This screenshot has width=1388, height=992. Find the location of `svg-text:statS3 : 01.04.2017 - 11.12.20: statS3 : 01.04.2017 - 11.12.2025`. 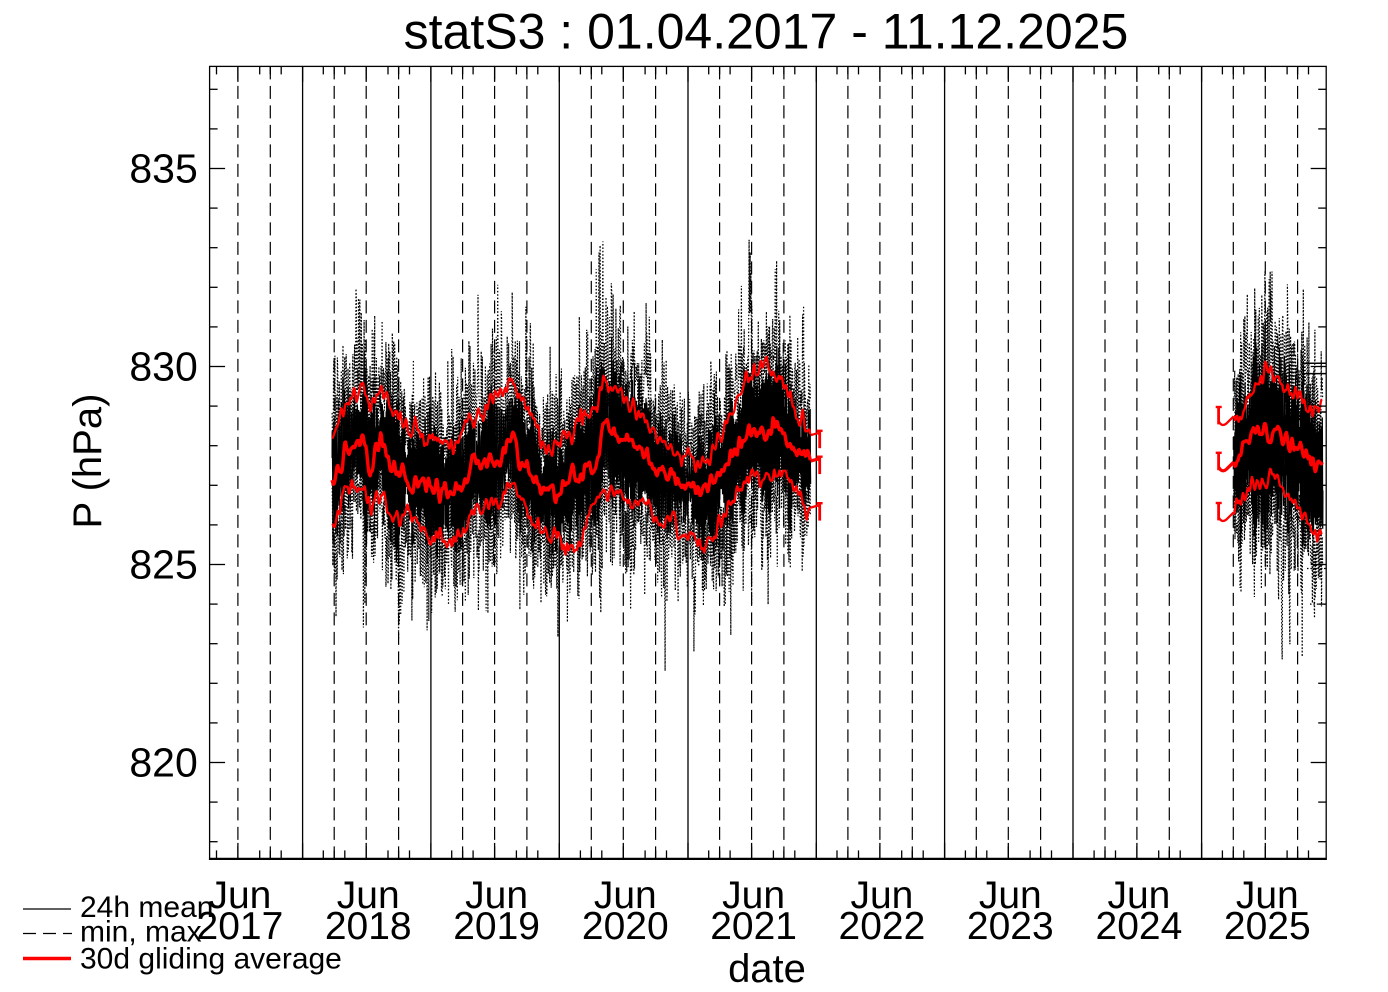

svg-text:statS3 : 01.04.2017 - 11.12.20: statS3 : 01.04.2017 - 11.12.2025 is located at coordinates (766, 32).